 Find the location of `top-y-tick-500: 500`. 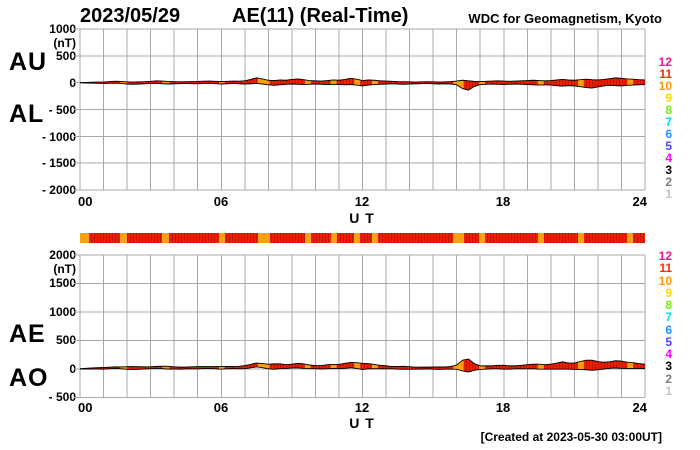

top-y-tick-500: 500 is located at coordinates (65, 56).